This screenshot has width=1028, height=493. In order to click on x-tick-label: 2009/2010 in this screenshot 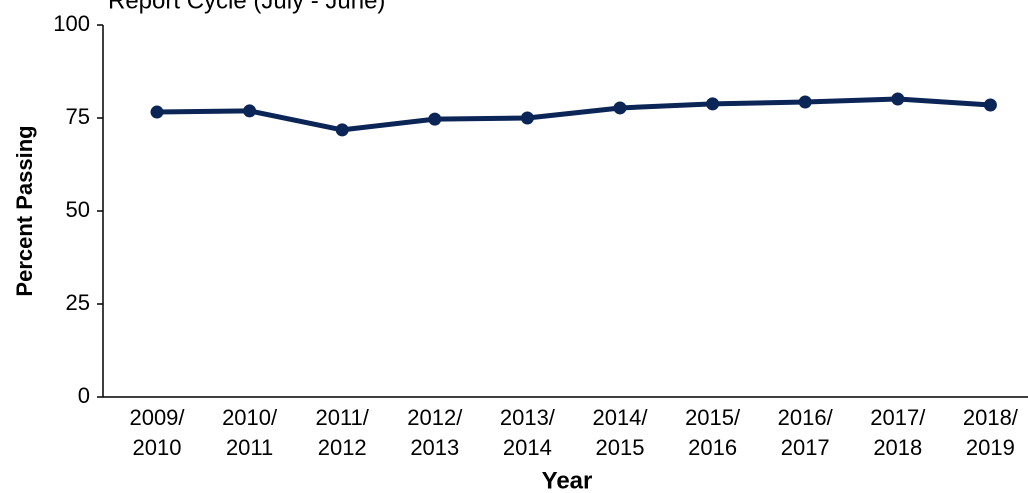, I will do `click(157, 432)`.